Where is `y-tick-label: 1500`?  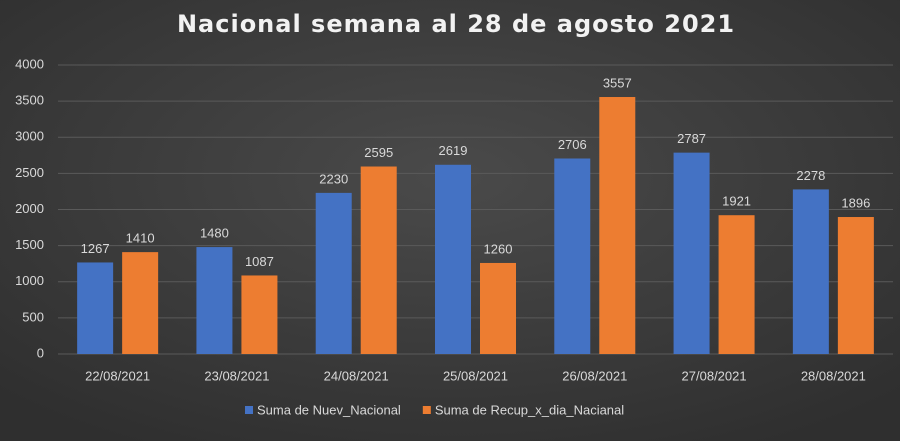 y-tick-label: 1500 is located at coordinates (29, 244).